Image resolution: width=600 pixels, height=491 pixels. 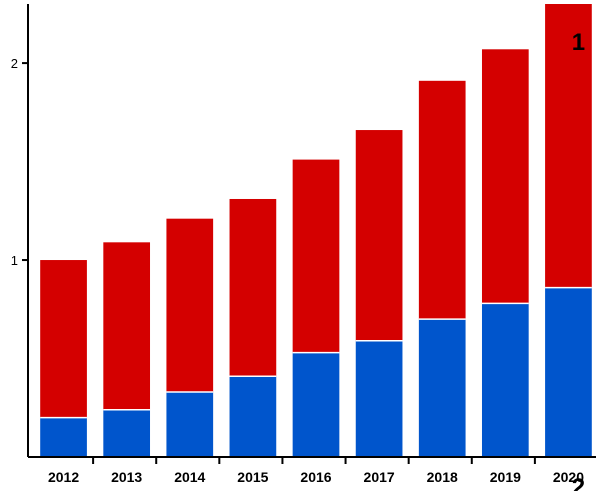 What do you see at coordinates (379, 477) in the screenshot?
I see `x-tick-label-2017: 2017` at bounding box center [379, 477].